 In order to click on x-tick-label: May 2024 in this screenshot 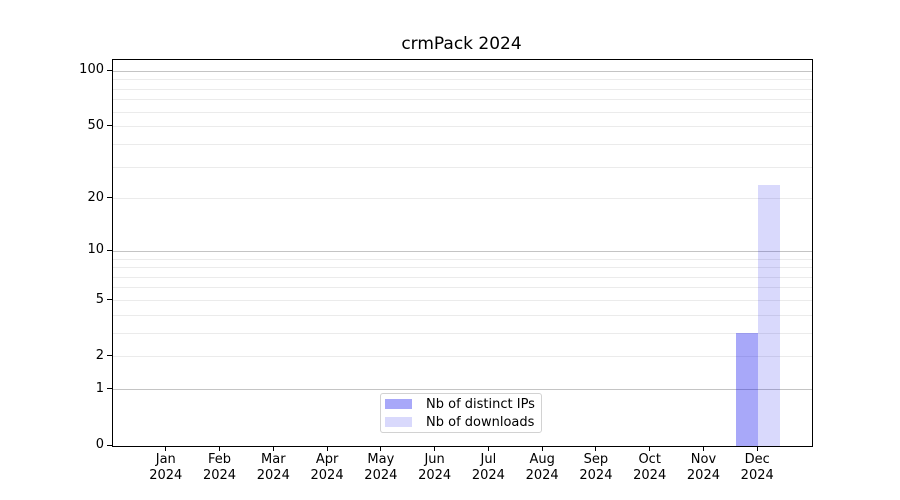, I will do `click(381, 467)`.